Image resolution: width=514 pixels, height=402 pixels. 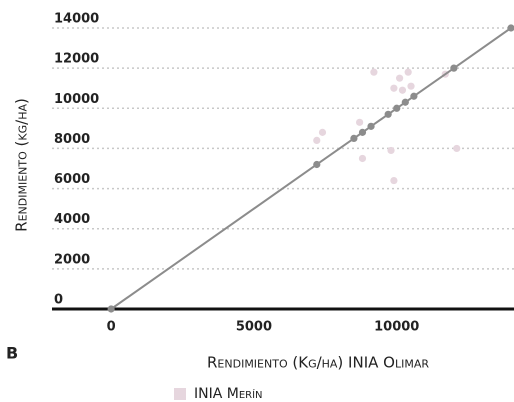 I want to click on x-axis-label: Rendimiento (Kg/ha) INIA Olimar, so click(x=318, y=363).